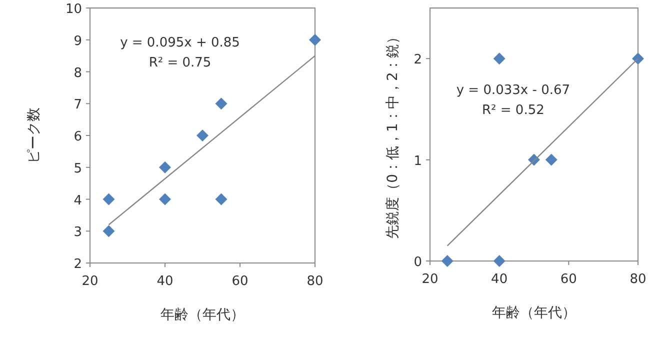 The height and width of the screenshot is (342, 657). What do you see at coordinates (78, 168) in the screenshot?
I see `y-tick-label: 5` at bounding box center [78, 168].